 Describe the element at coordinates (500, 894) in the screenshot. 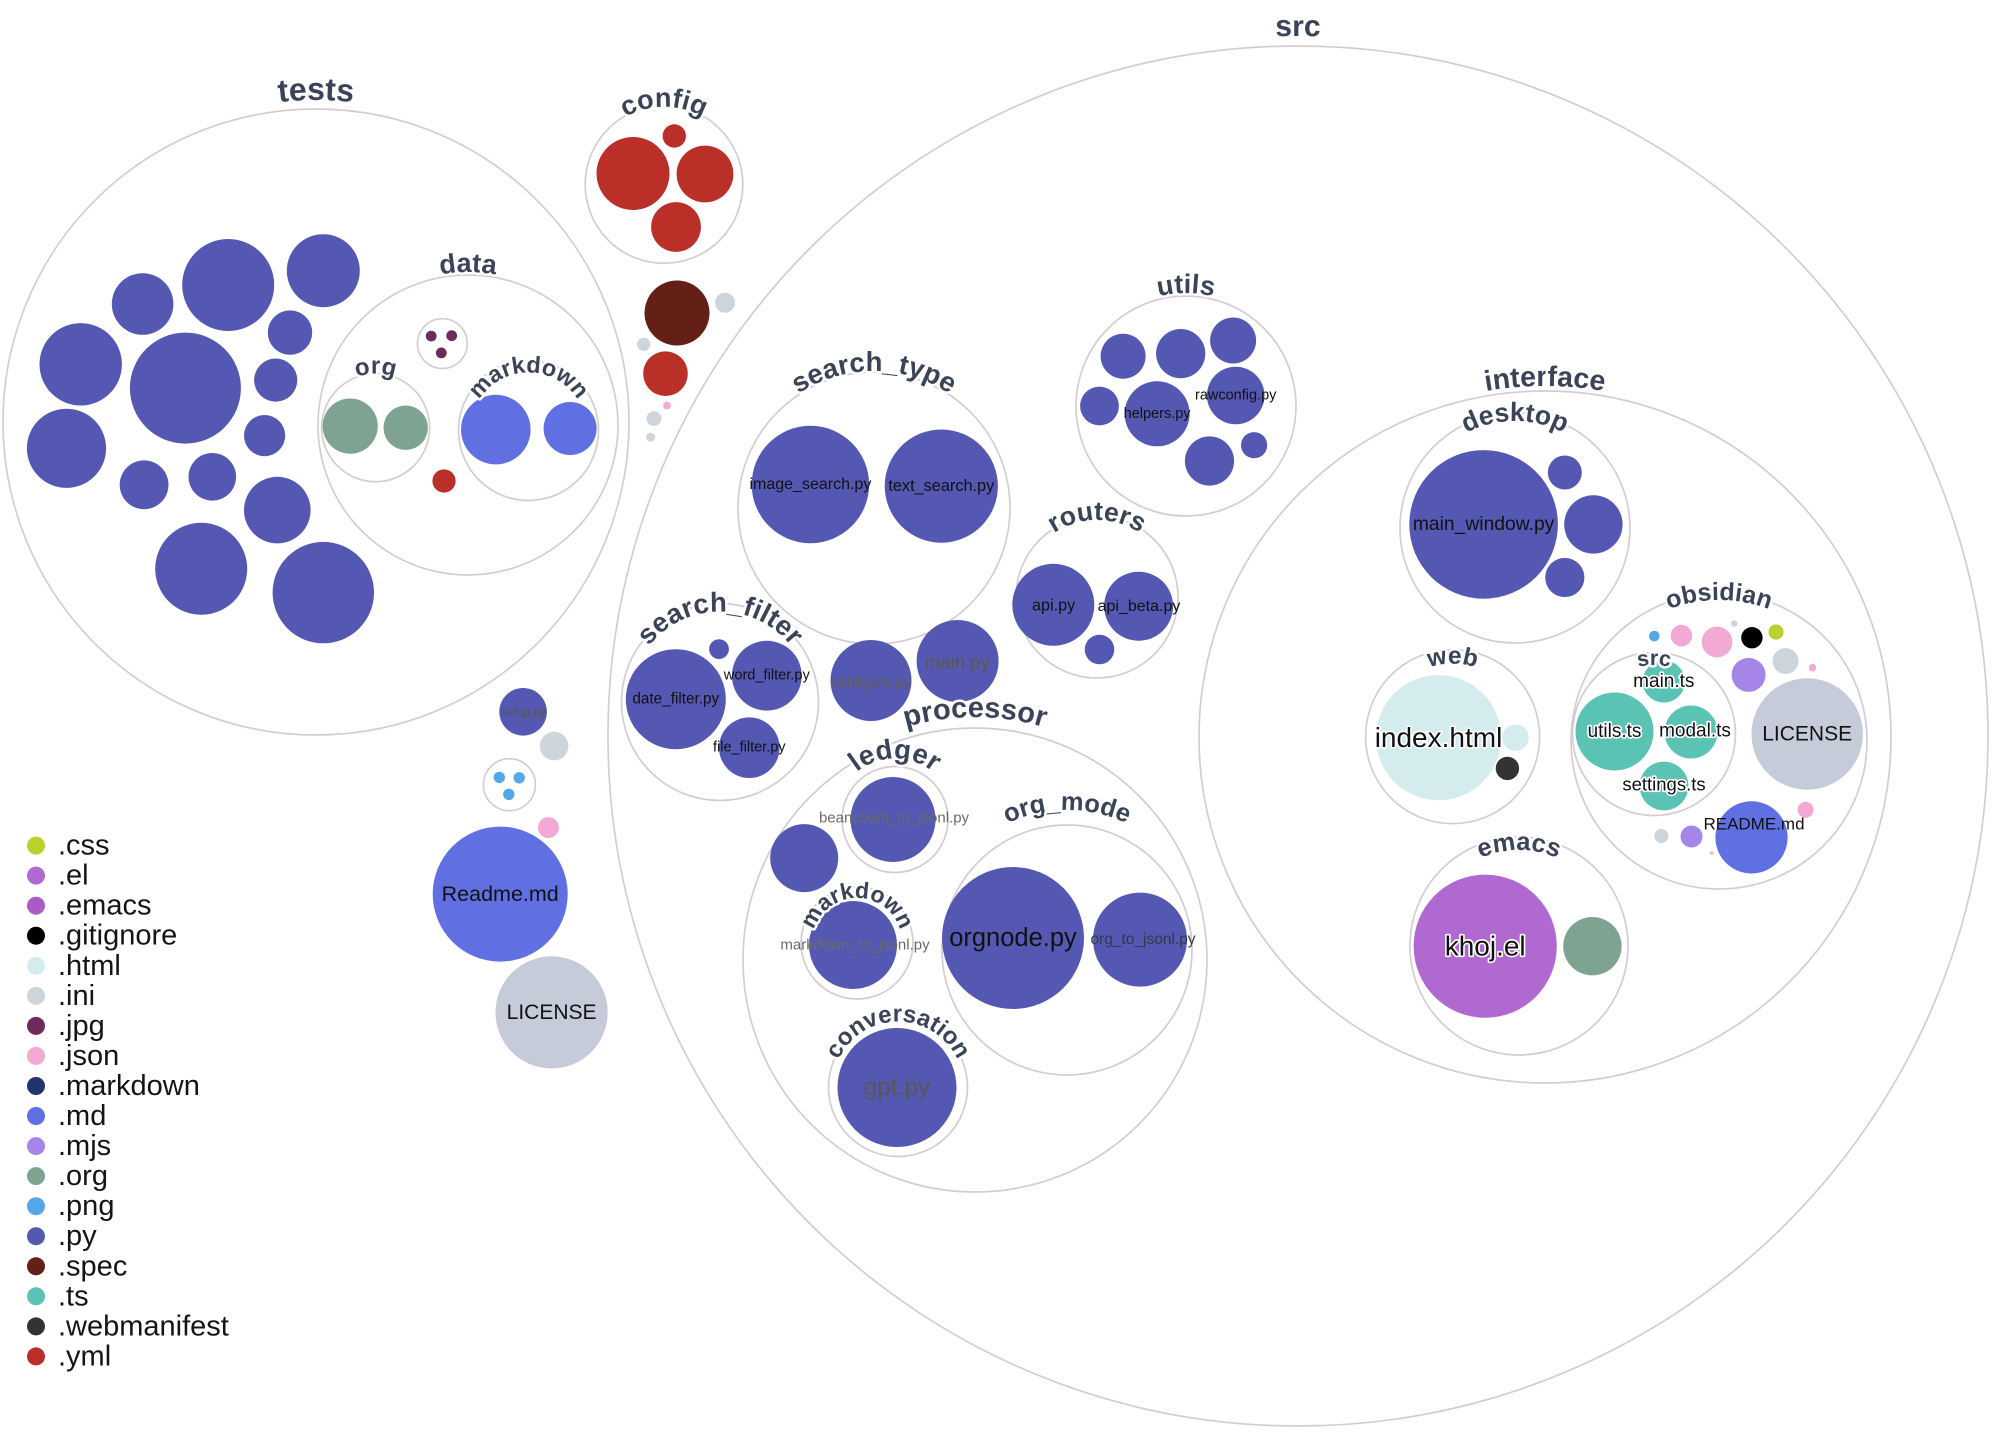

I see `svg-text: Readme.md` at that location.